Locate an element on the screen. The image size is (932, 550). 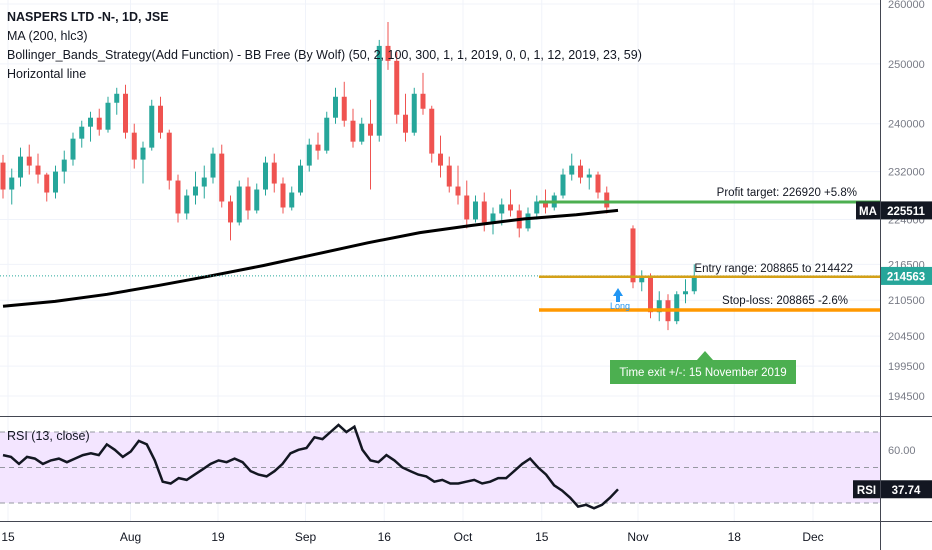
rsi-line is located at coordinates (310, 466).